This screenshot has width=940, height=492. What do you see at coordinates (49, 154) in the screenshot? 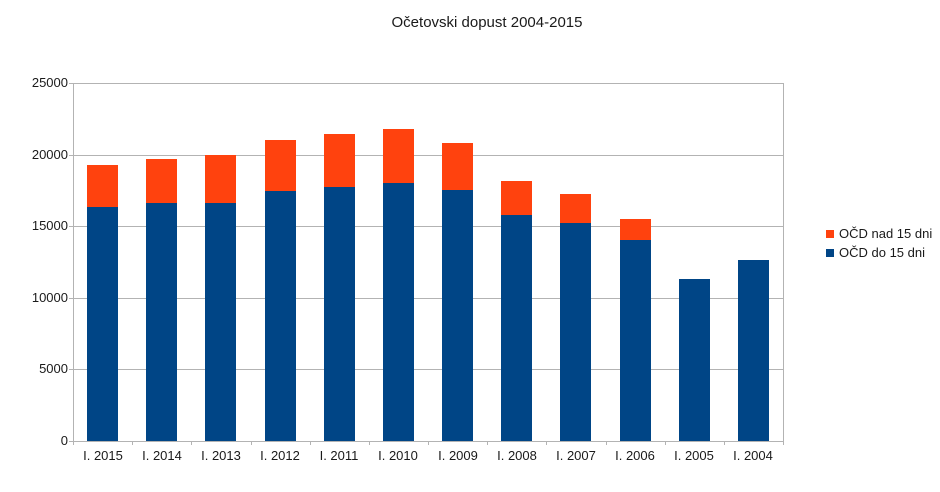
I see `y-tick-label: 20000` at bounding box center [49, 154].